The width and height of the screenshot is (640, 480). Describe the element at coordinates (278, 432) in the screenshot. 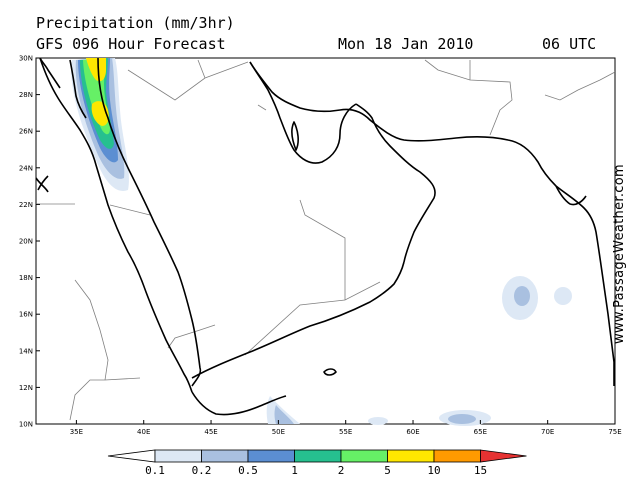

I see `lon-label-50E: 50E` at that location.